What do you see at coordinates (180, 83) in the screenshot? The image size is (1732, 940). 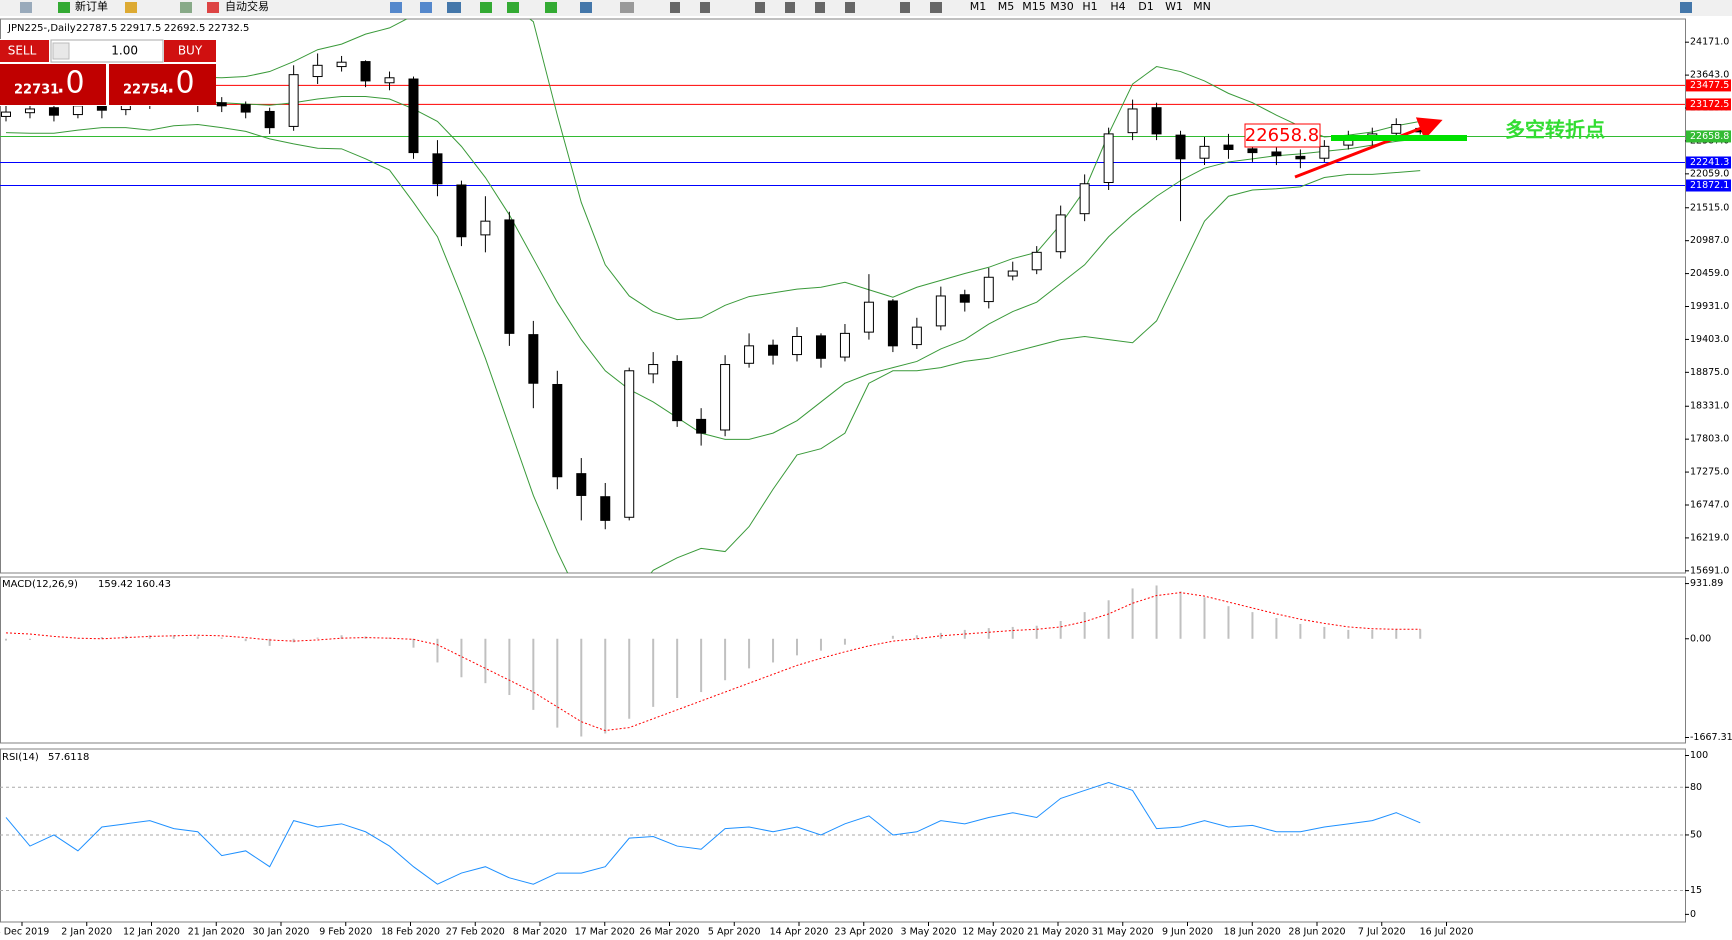 I see `ask-frac: .0` at bounding box center [180, 83].